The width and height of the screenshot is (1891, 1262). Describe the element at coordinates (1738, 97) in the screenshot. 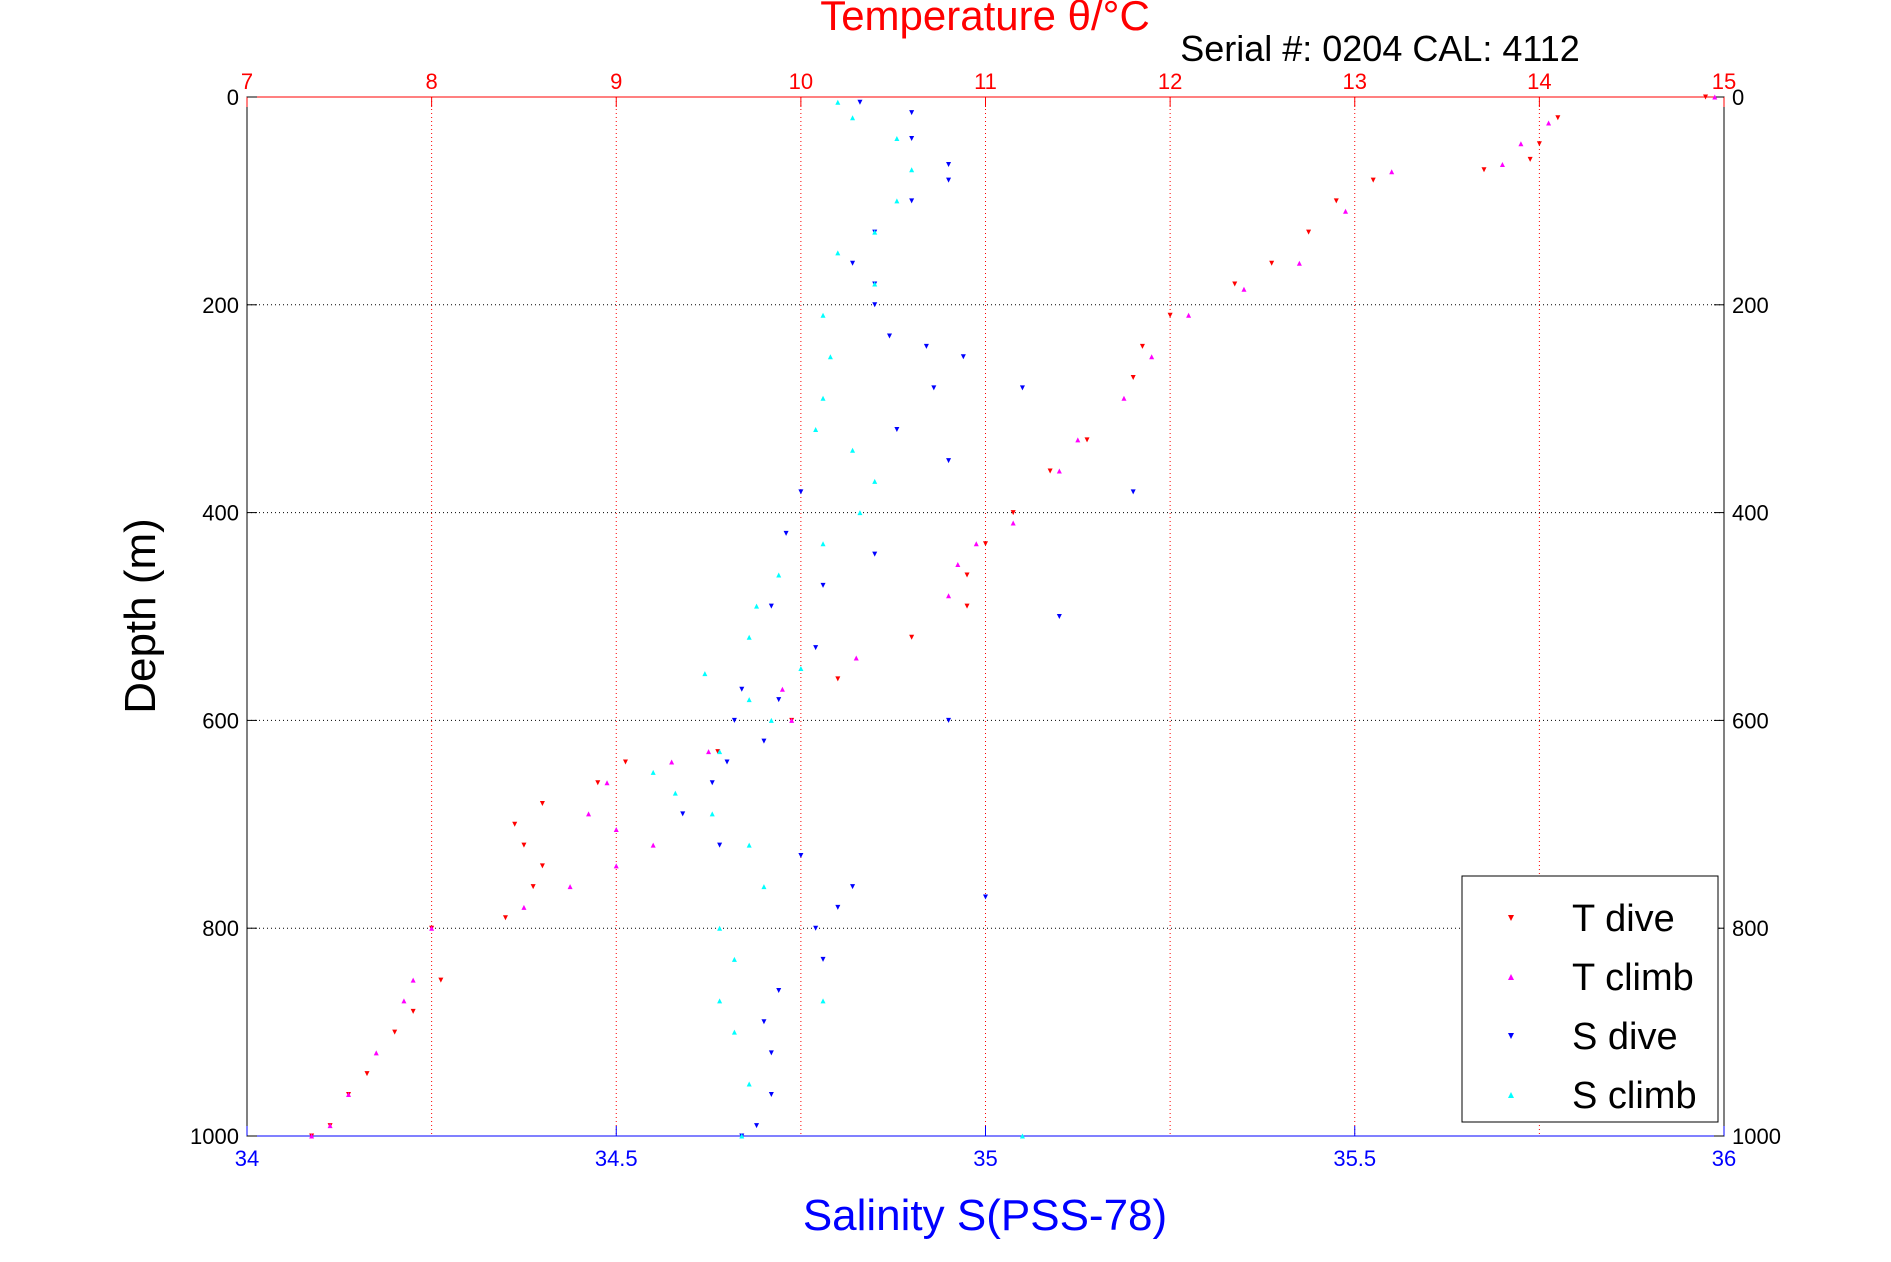

I see `depth-tick-label-right: 0` at that location.